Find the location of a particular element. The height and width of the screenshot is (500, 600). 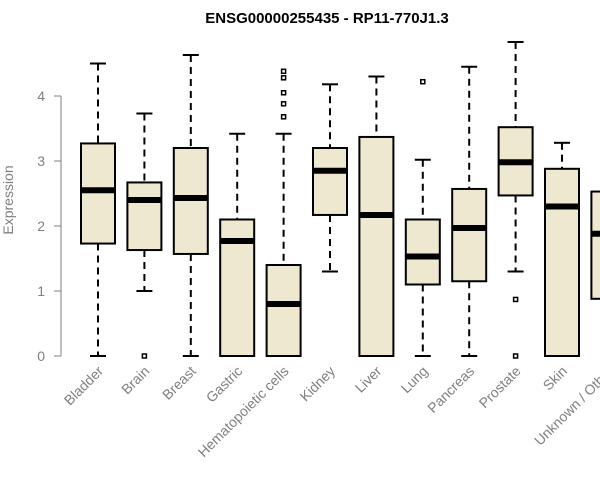

x-tick-label: Pancreas is located at coordinates (450, 389).